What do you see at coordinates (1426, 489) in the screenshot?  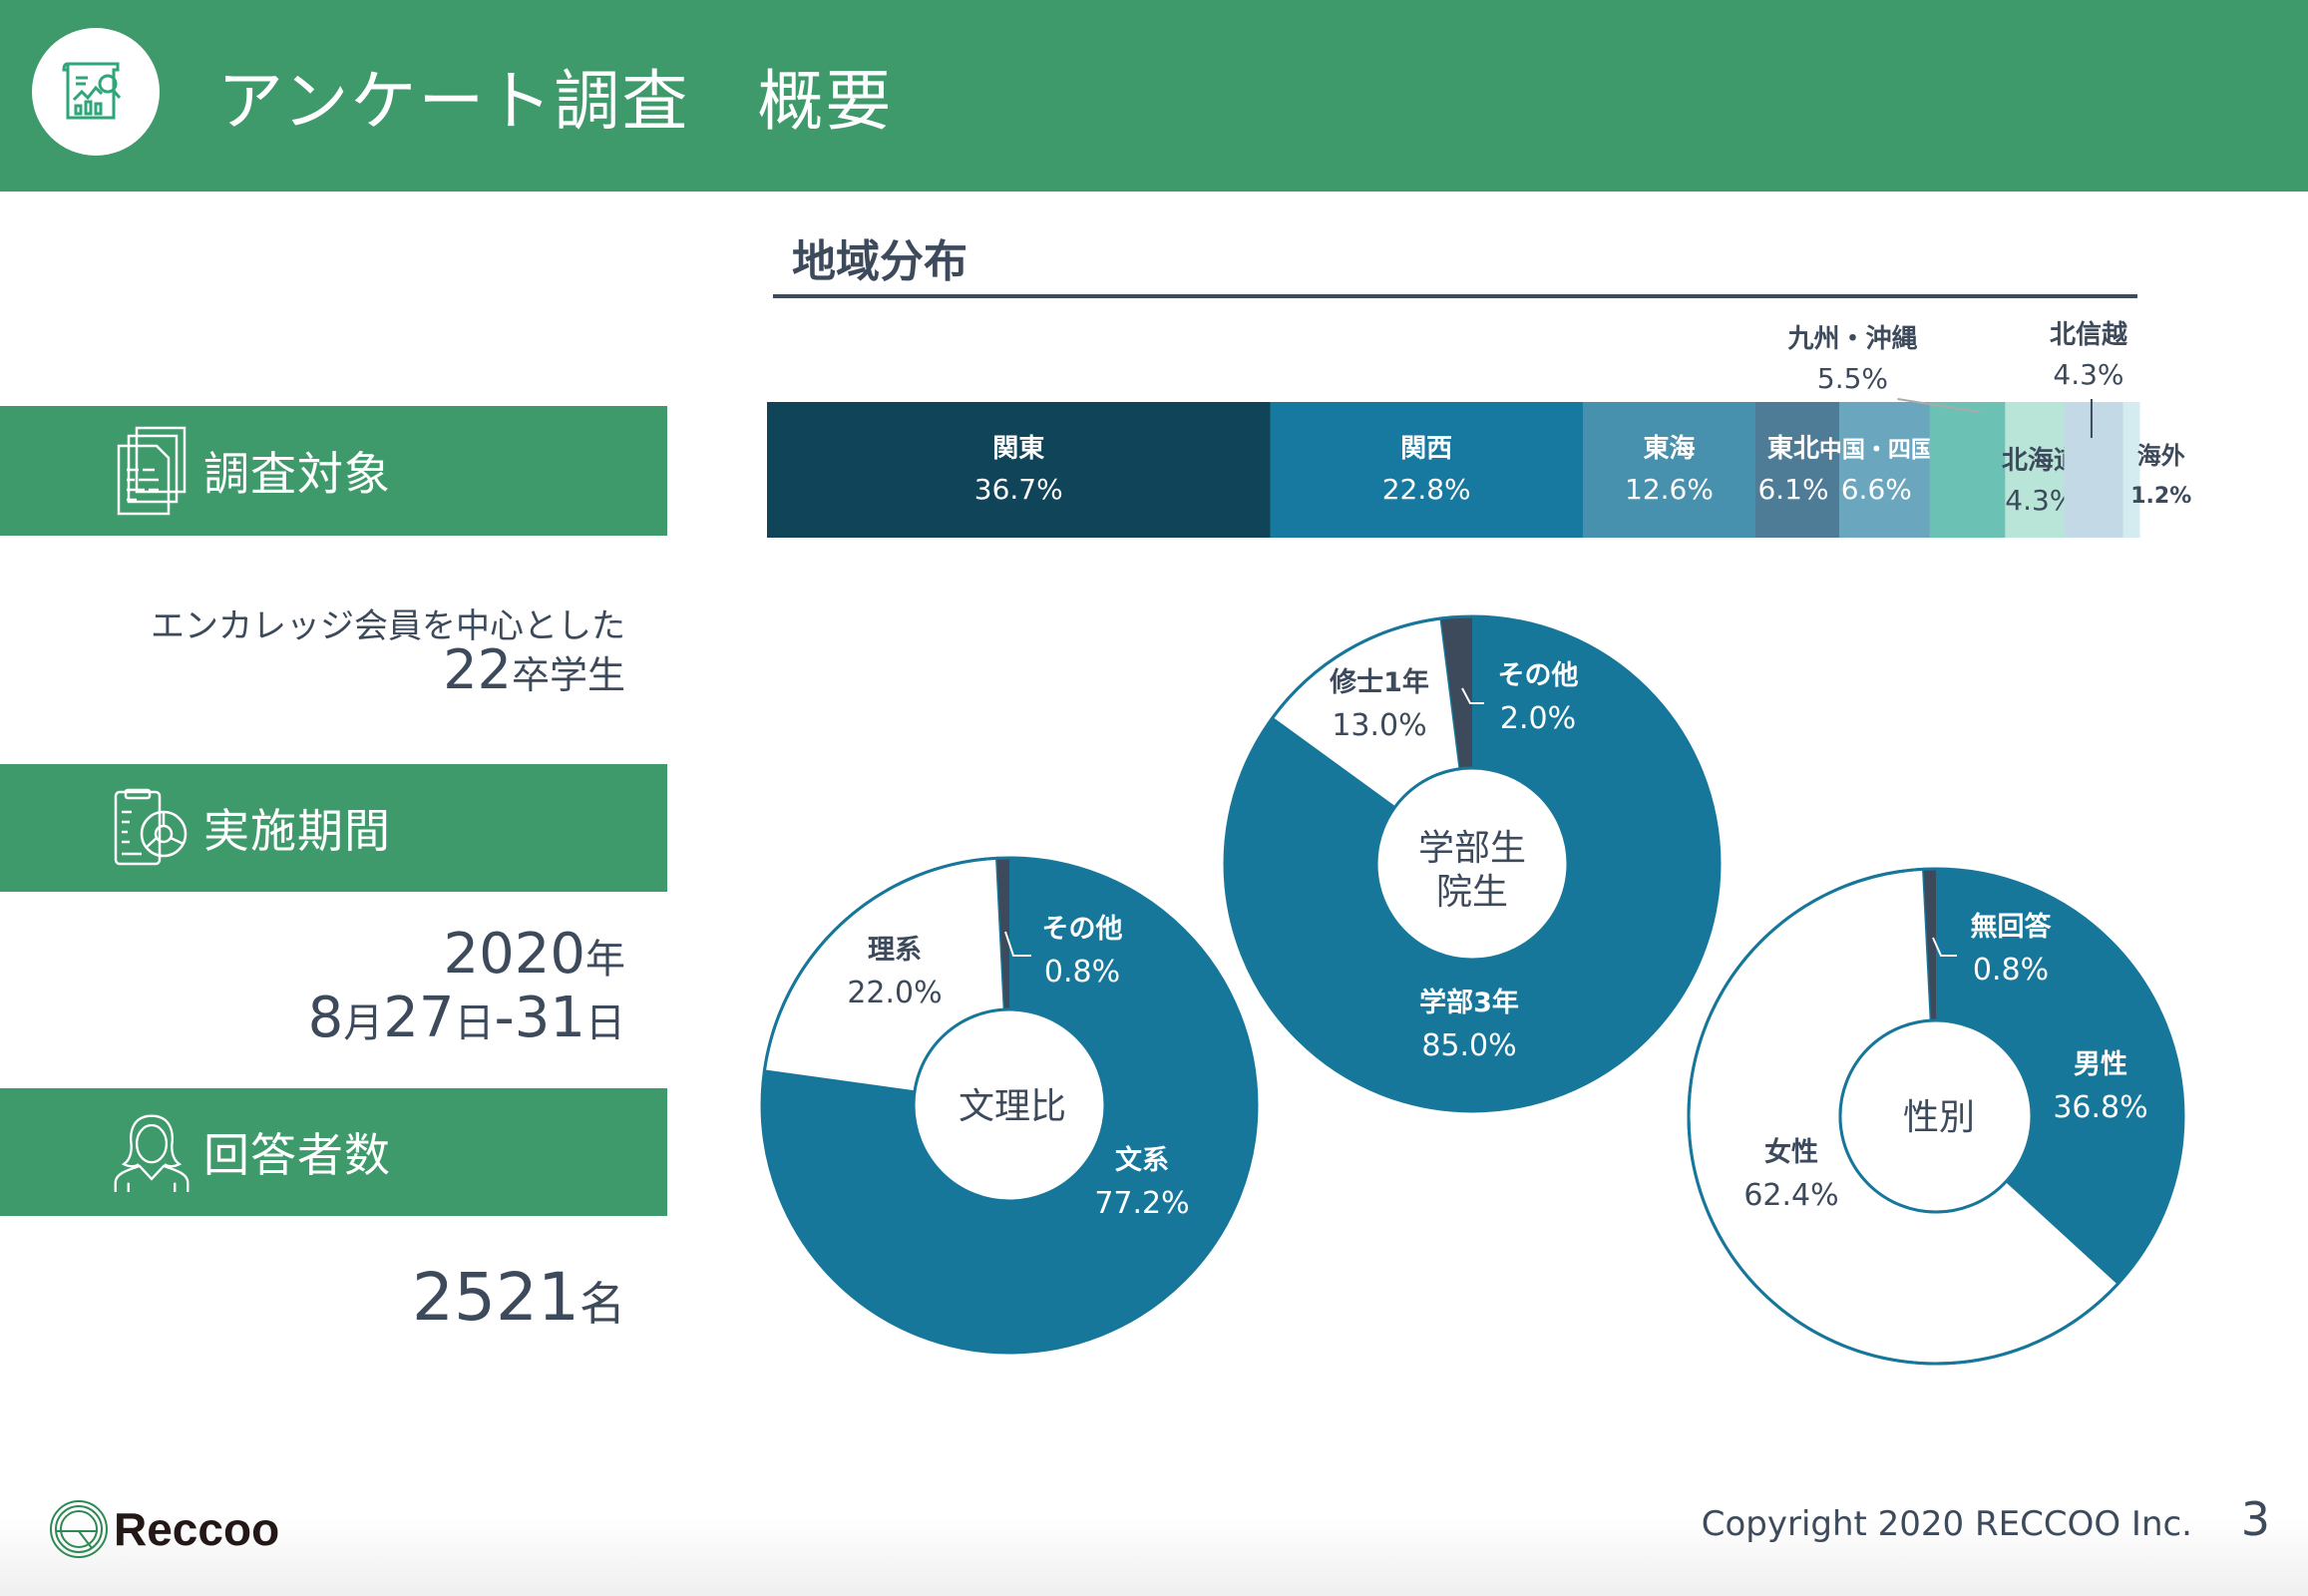 I see `bar-value-label: 22.8%` at bounding box center [1426, 489].